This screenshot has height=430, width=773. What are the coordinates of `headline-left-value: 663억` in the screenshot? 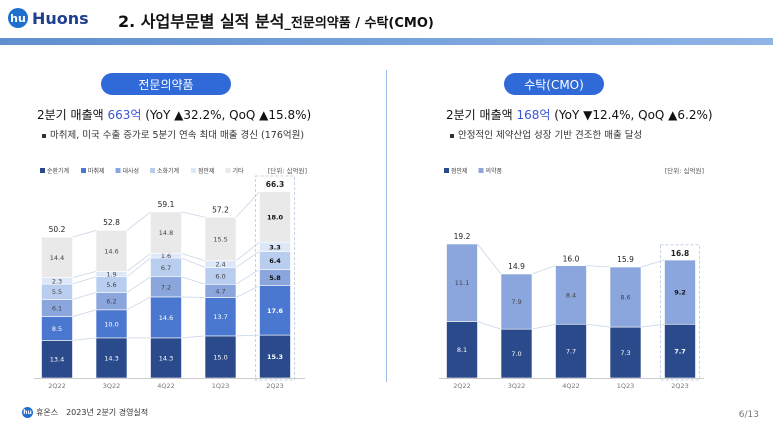 It's located at (124, 115).